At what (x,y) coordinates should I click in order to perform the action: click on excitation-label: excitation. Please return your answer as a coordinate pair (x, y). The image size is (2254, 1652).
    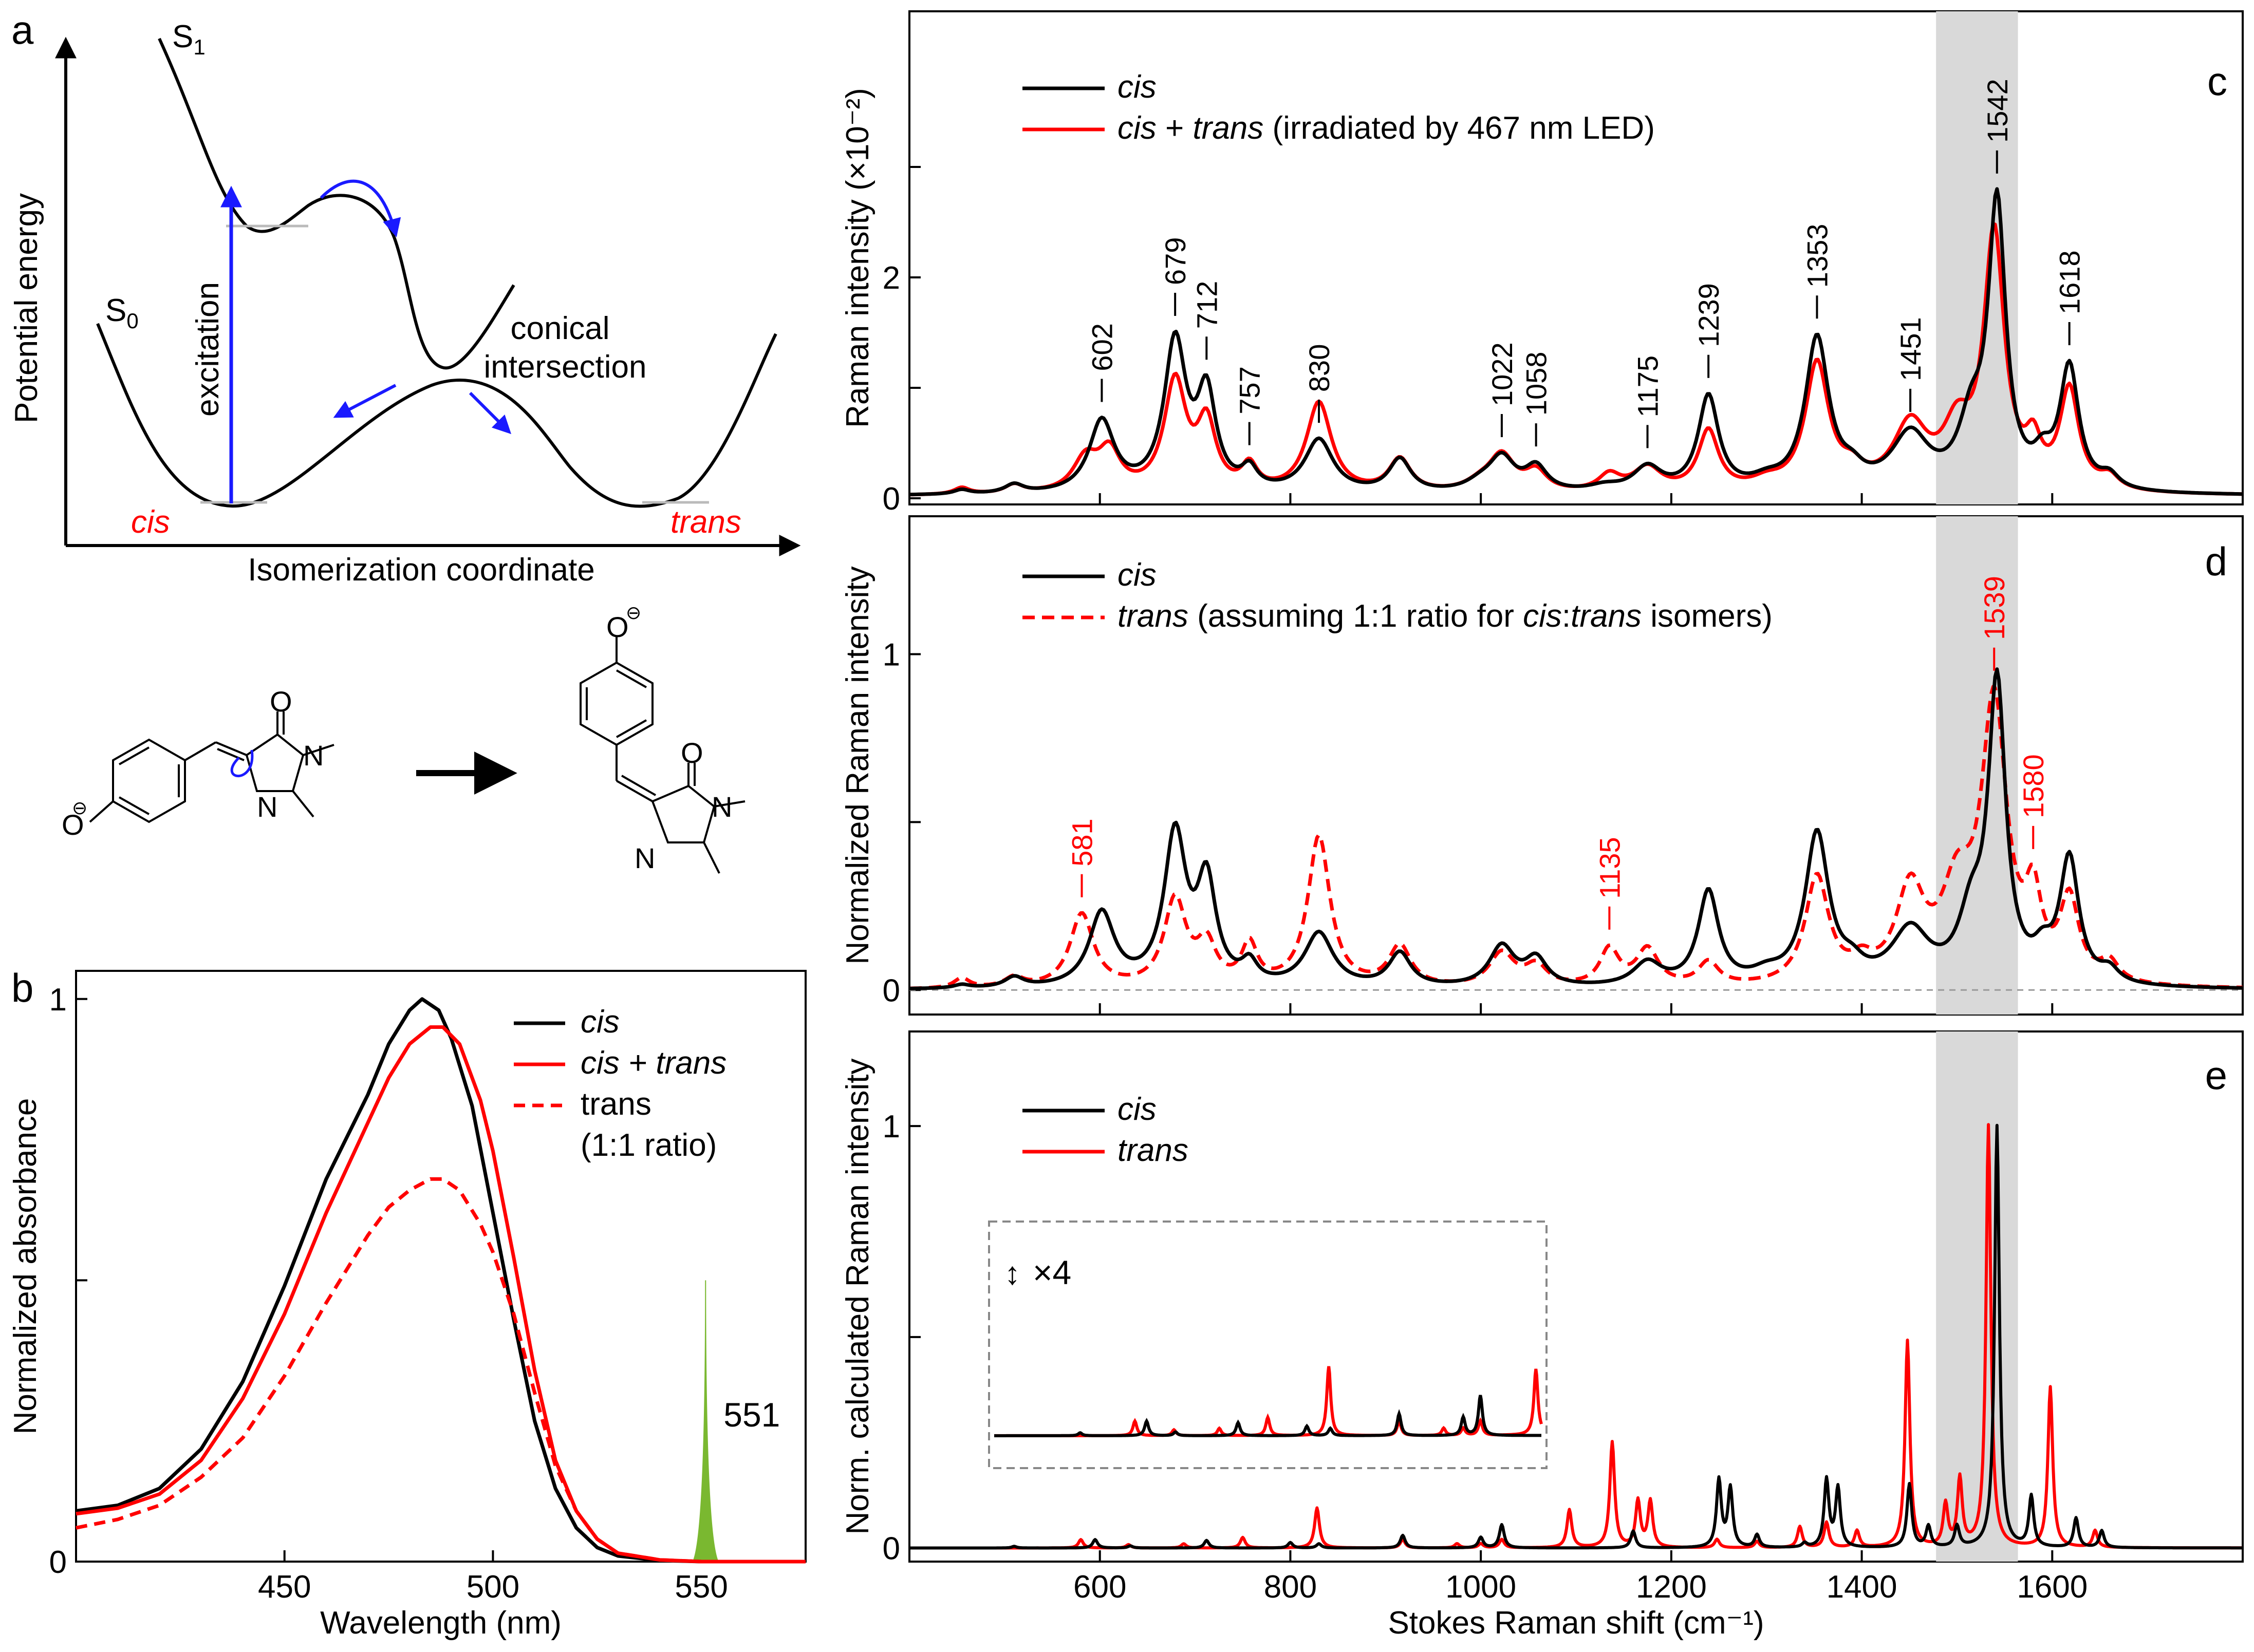
    Looking at the image, I should click on (208, 350).